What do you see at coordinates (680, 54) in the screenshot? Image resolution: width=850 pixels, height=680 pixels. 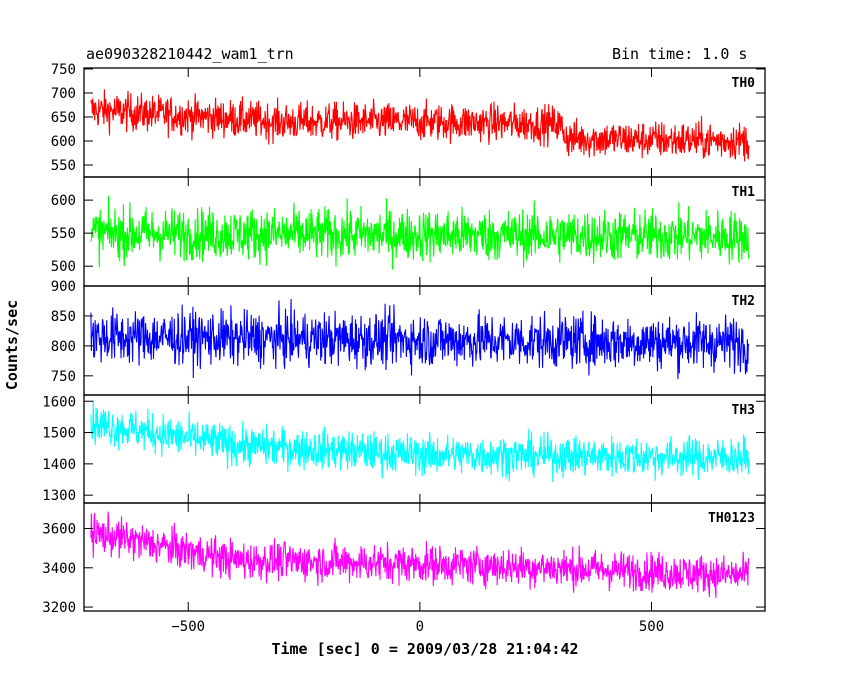 I see `bin-time-label: Bin time: 1.0 s` at bounding box center [680, 54].